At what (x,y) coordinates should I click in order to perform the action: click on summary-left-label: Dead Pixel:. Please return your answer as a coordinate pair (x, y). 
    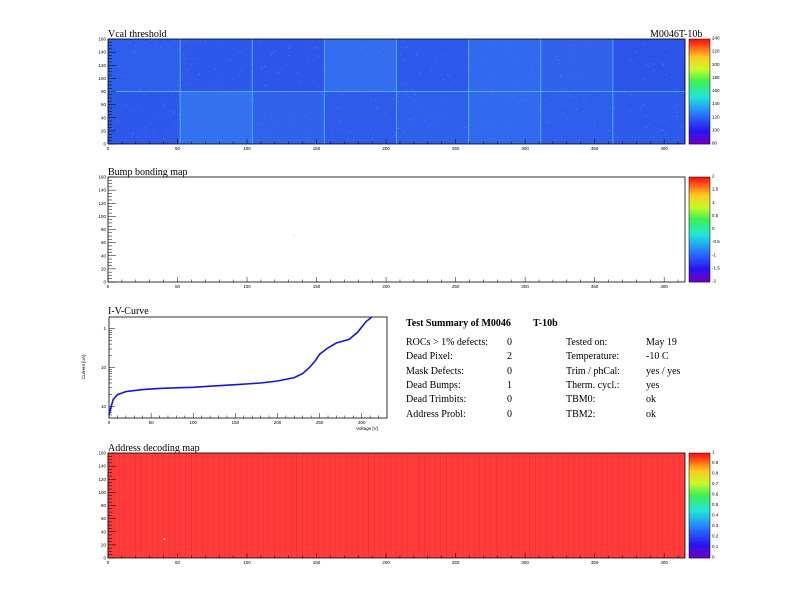
    Looking at the image, I should click on (429, 357).